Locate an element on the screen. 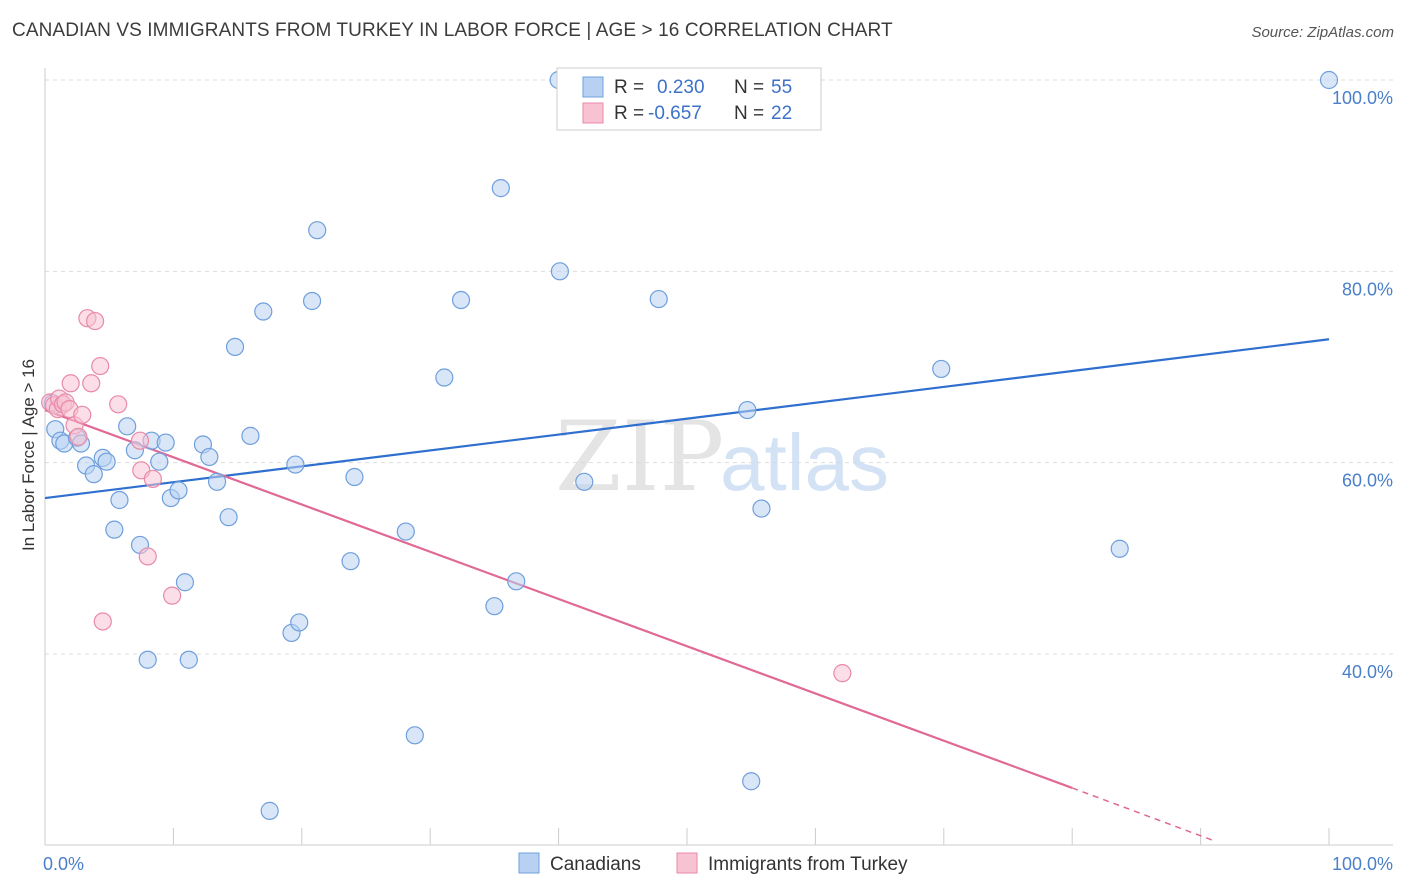 The image size is (1406, 892). stats-r-label-turkey: R = is located at coordinates (629, 113).